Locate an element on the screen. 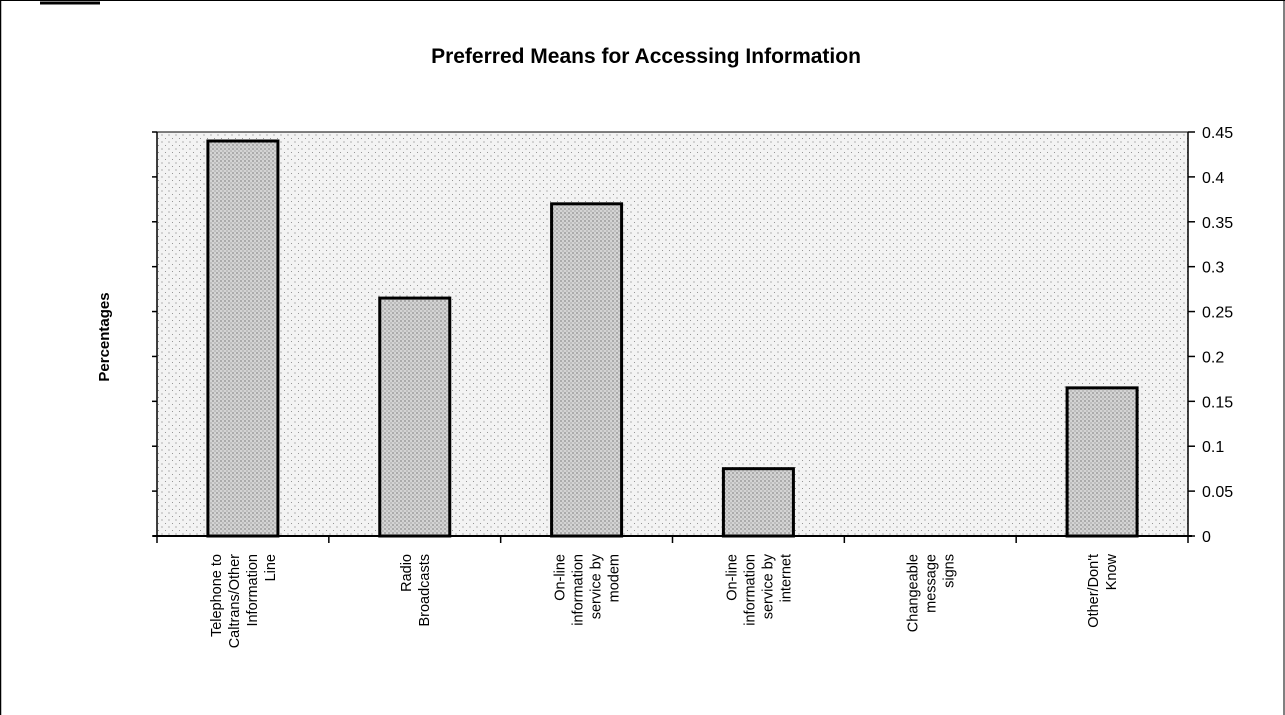 This screenshot has height=715, width=1285. y-tick-label: 0.2 is located at coordinates (1213, 357).